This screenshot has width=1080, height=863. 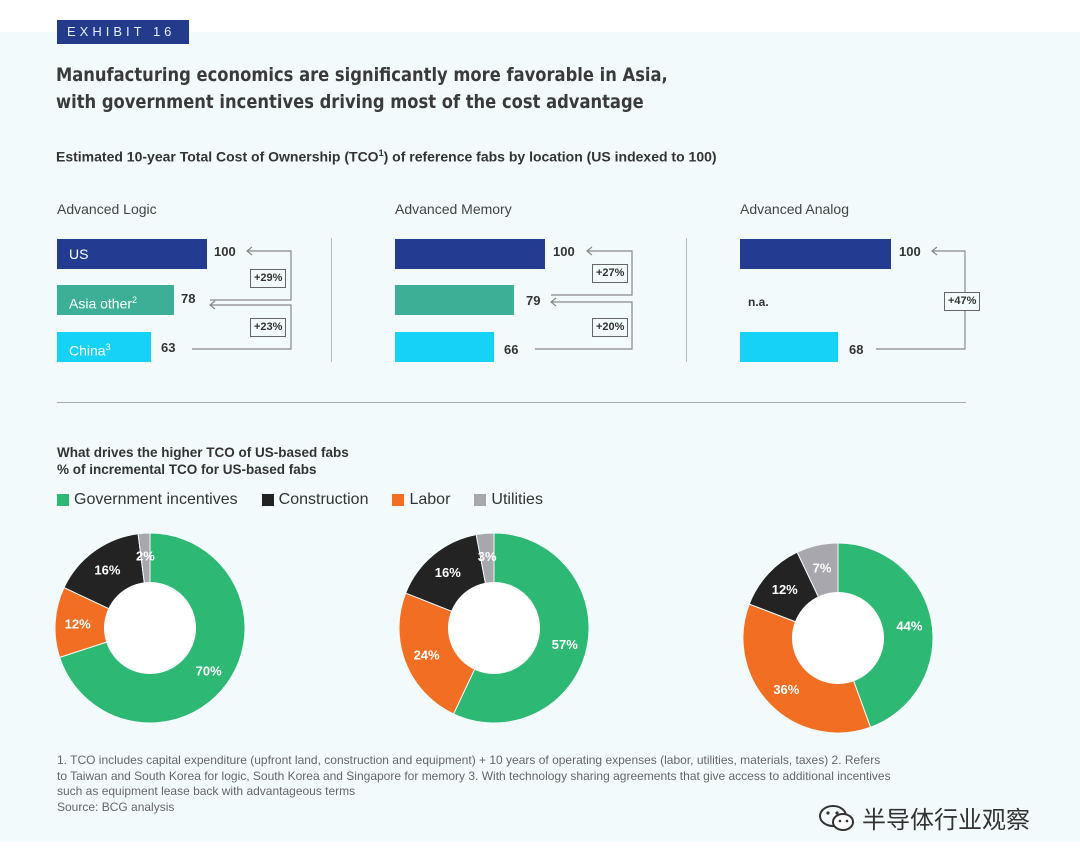 What do you see at coordinates (78, 623) in the screenshot?
I see `donut-1-label-labor: 12%` at bounding box center [78, 623].